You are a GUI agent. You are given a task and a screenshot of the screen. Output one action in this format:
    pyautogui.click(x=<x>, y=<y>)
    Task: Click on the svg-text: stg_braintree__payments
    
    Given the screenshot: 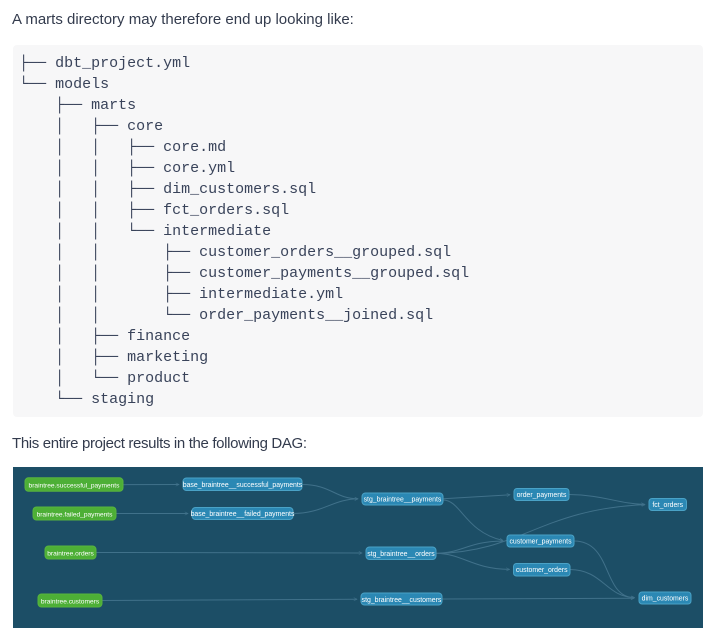 What is the action you would take?
    pyautogui.click(x=403, y=500)
    